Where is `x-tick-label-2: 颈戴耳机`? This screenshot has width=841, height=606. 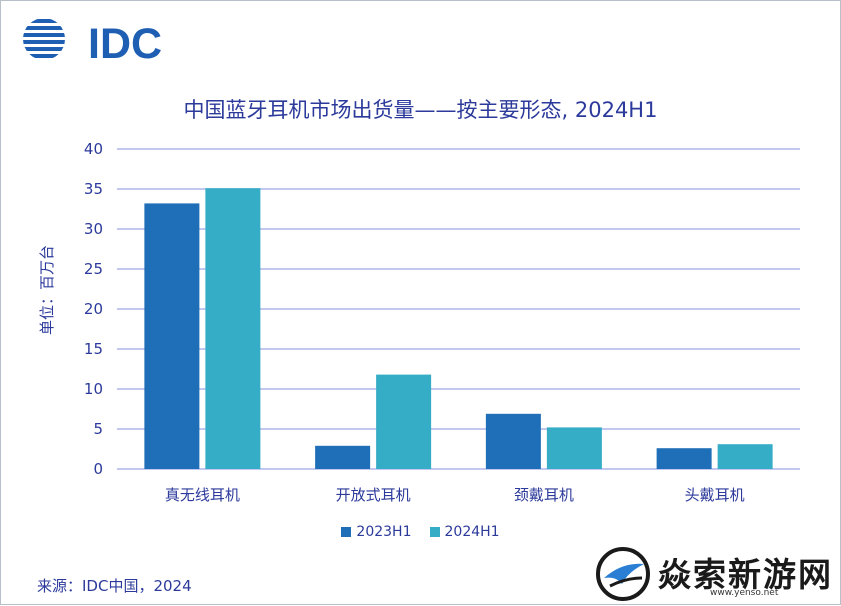
x-tick-label-2: 颈戴耳机 is located at coordinates (544, 495).